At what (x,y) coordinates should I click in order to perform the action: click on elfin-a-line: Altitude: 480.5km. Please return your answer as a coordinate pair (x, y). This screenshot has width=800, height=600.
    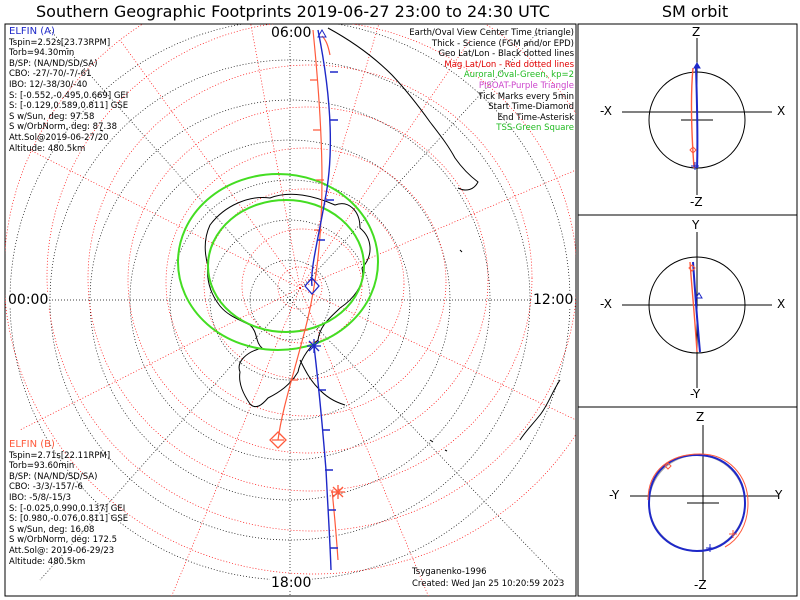
    Looking at the image, I should click on (47, 148).